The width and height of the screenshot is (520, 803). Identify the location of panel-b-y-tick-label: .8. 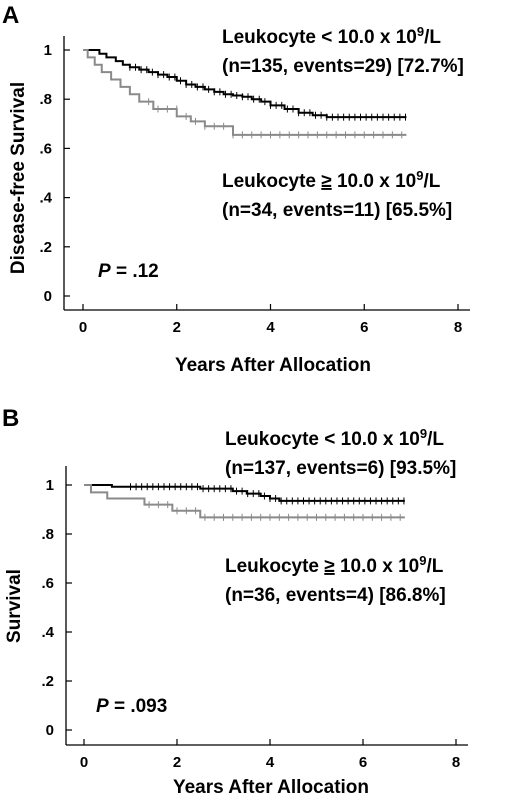
(47, 534).